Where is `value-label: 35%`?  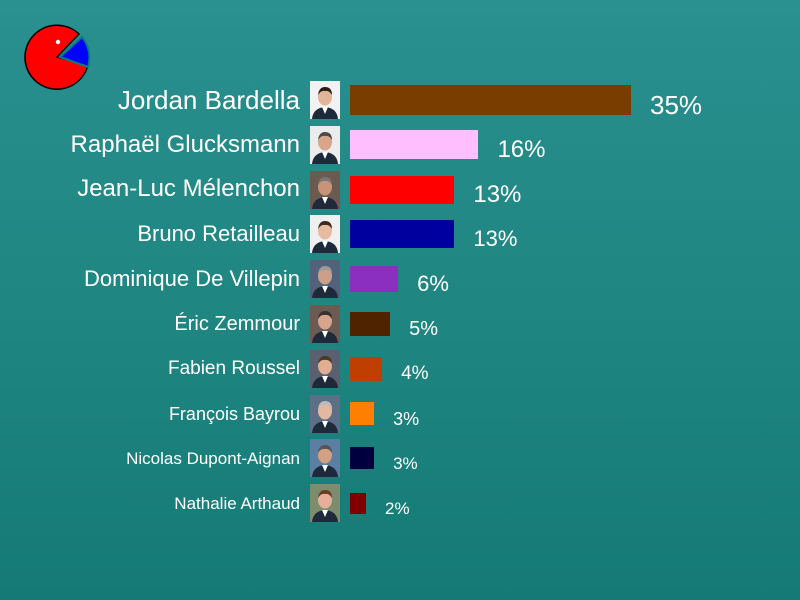
value-label: 35% is located at coordinates (676, 105).